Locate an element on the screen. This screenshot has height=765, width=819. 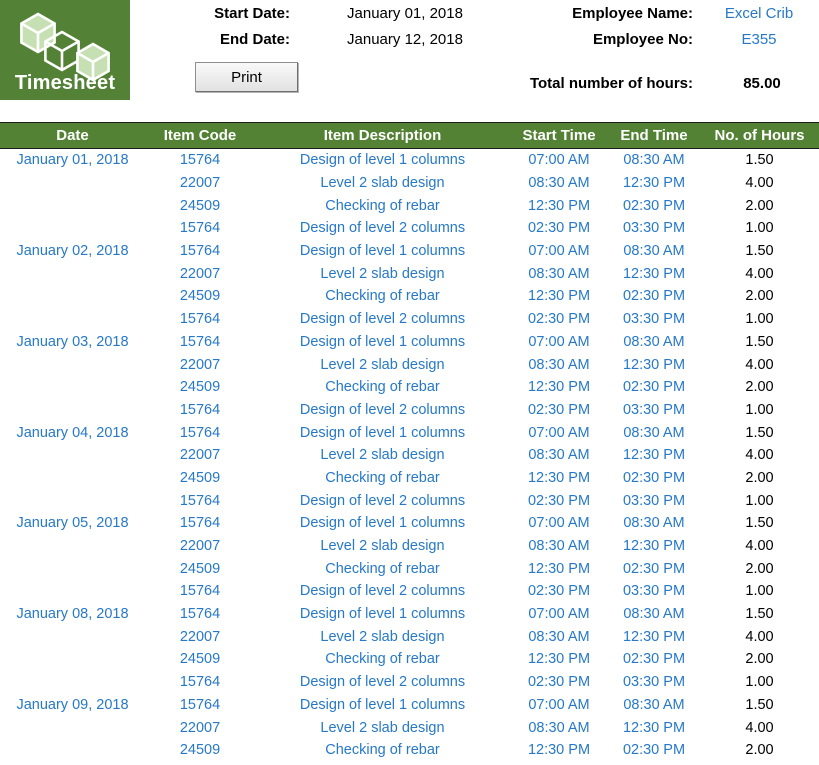
cell-date: January 01, 2018 is located at coordinates (72, 160).